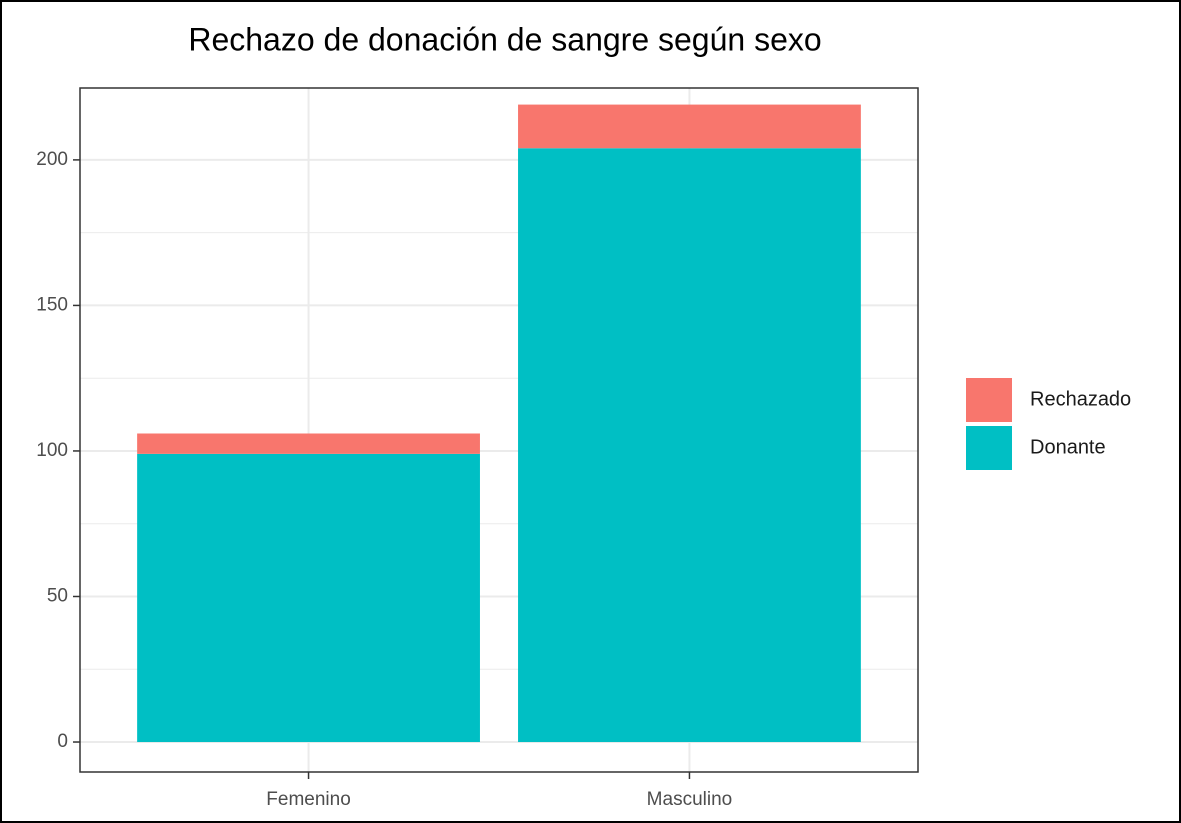 The image size is (1181, 823). What do you see at coordinates (1068, 447) in the screenshot?
I see `legend-label: Donante` at bounding box center [1068, 447].